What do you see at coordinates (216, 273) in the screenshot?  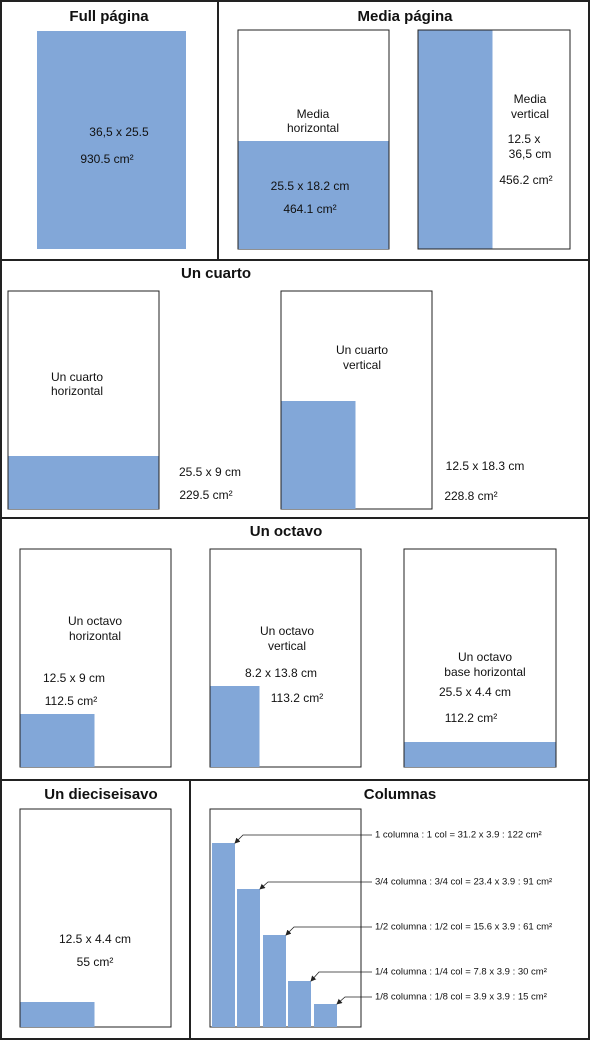 I see `title: Un cuarto` at bounding box center [216, 273].